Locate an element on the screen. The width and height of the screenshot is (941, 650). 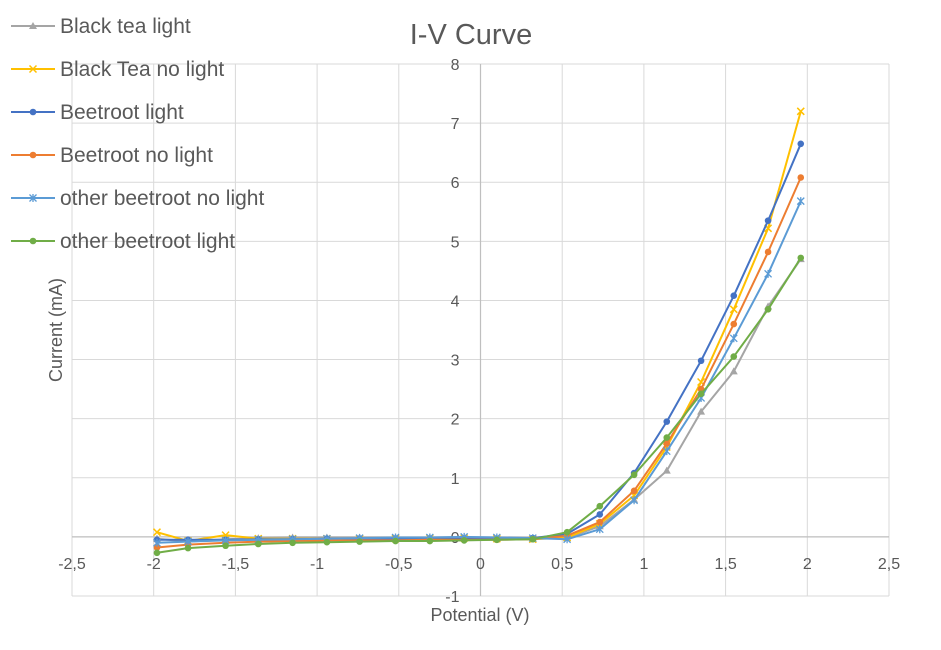
legend-label: Black Tea no light is located at coordinates (142, 69).